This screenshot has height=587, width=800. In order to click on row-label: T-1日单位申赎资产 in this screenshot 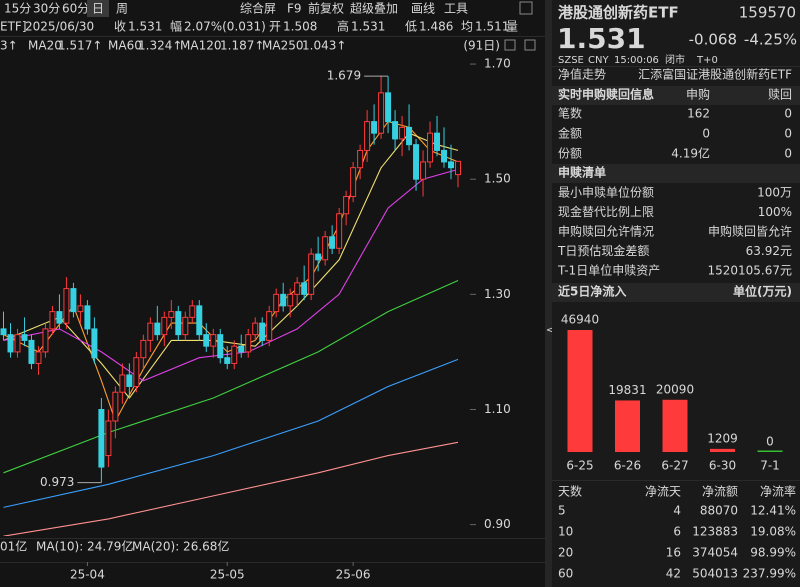, I will do `click(608, 270)`.